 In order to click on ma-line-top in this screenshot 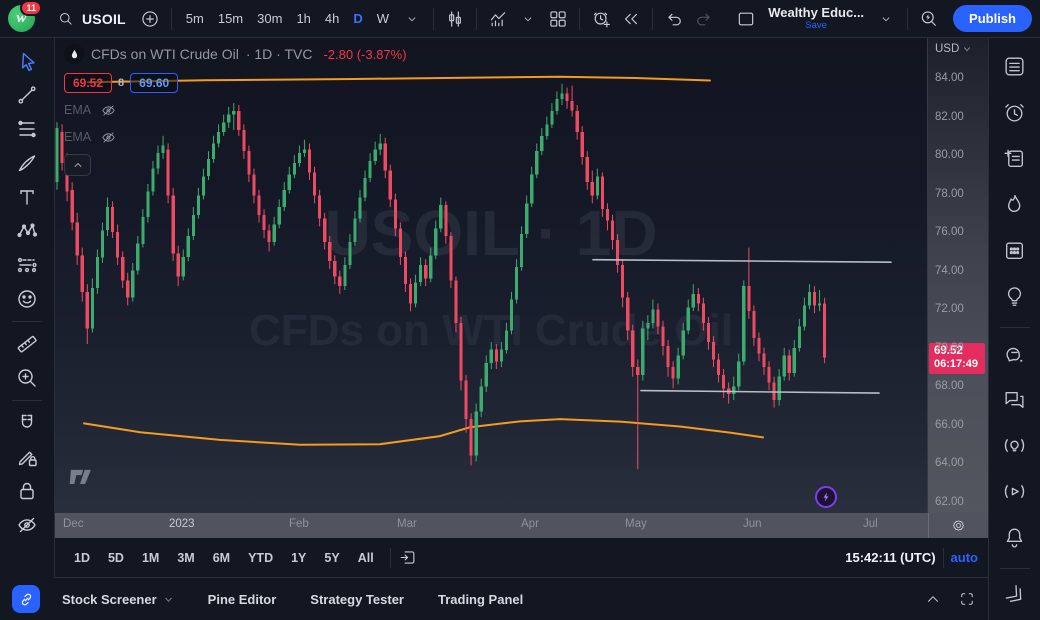, I will do `click(399, 79)`.